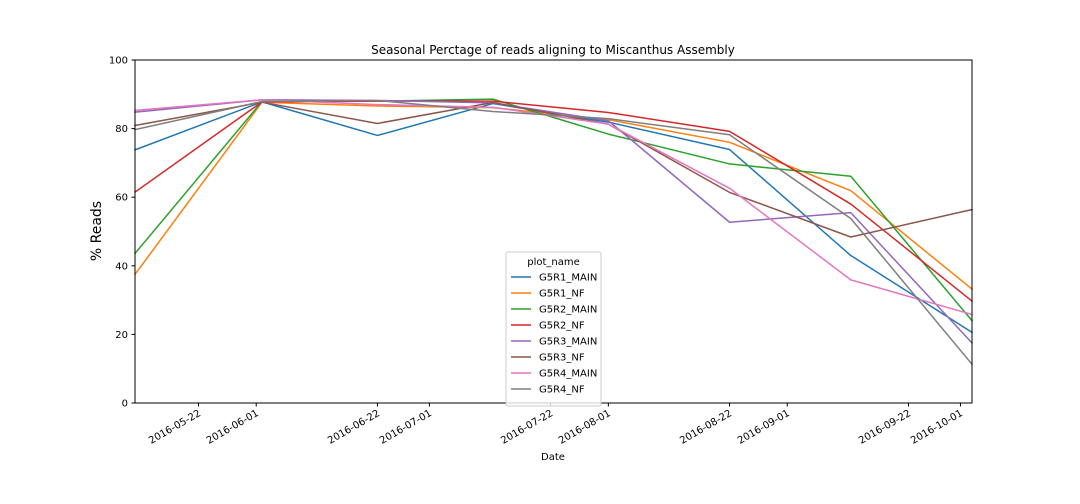 The height and width of the screenshot is (504, 1080). What do you see at coordinates (175, 427) in the screenshot?
I see `x-tick-label: 2016-05-22` at bounding box center [175, 427].